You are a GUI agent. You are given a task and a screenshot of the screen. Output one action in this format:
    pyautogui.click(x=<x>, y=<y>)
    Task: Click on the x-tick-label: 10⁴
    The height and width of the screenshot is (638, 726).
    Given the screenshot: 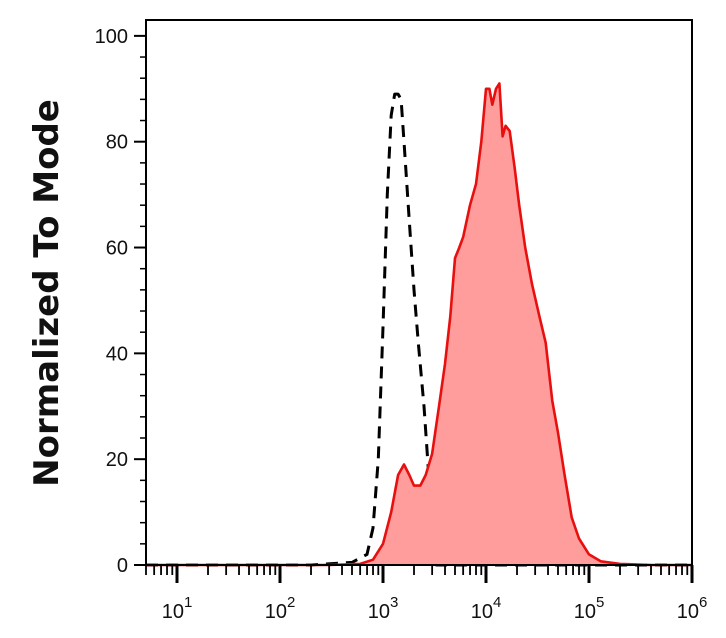 What is the action you would take?
    pyautogui.click(x=486, y=608)
    